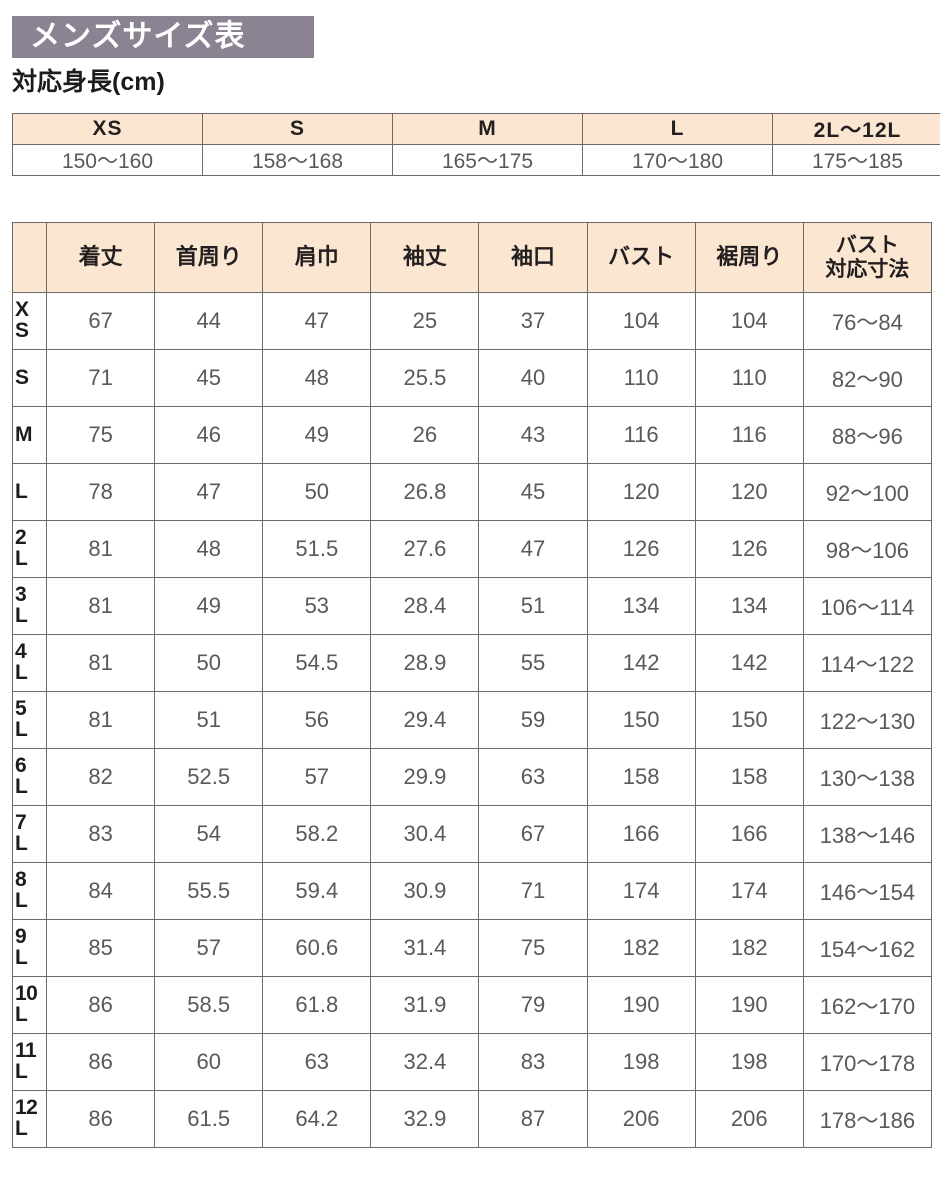 Image resolution: width=940 pixels, height=1200 pixels. I want to click on measurement-cell: 150, so click(749, 720).